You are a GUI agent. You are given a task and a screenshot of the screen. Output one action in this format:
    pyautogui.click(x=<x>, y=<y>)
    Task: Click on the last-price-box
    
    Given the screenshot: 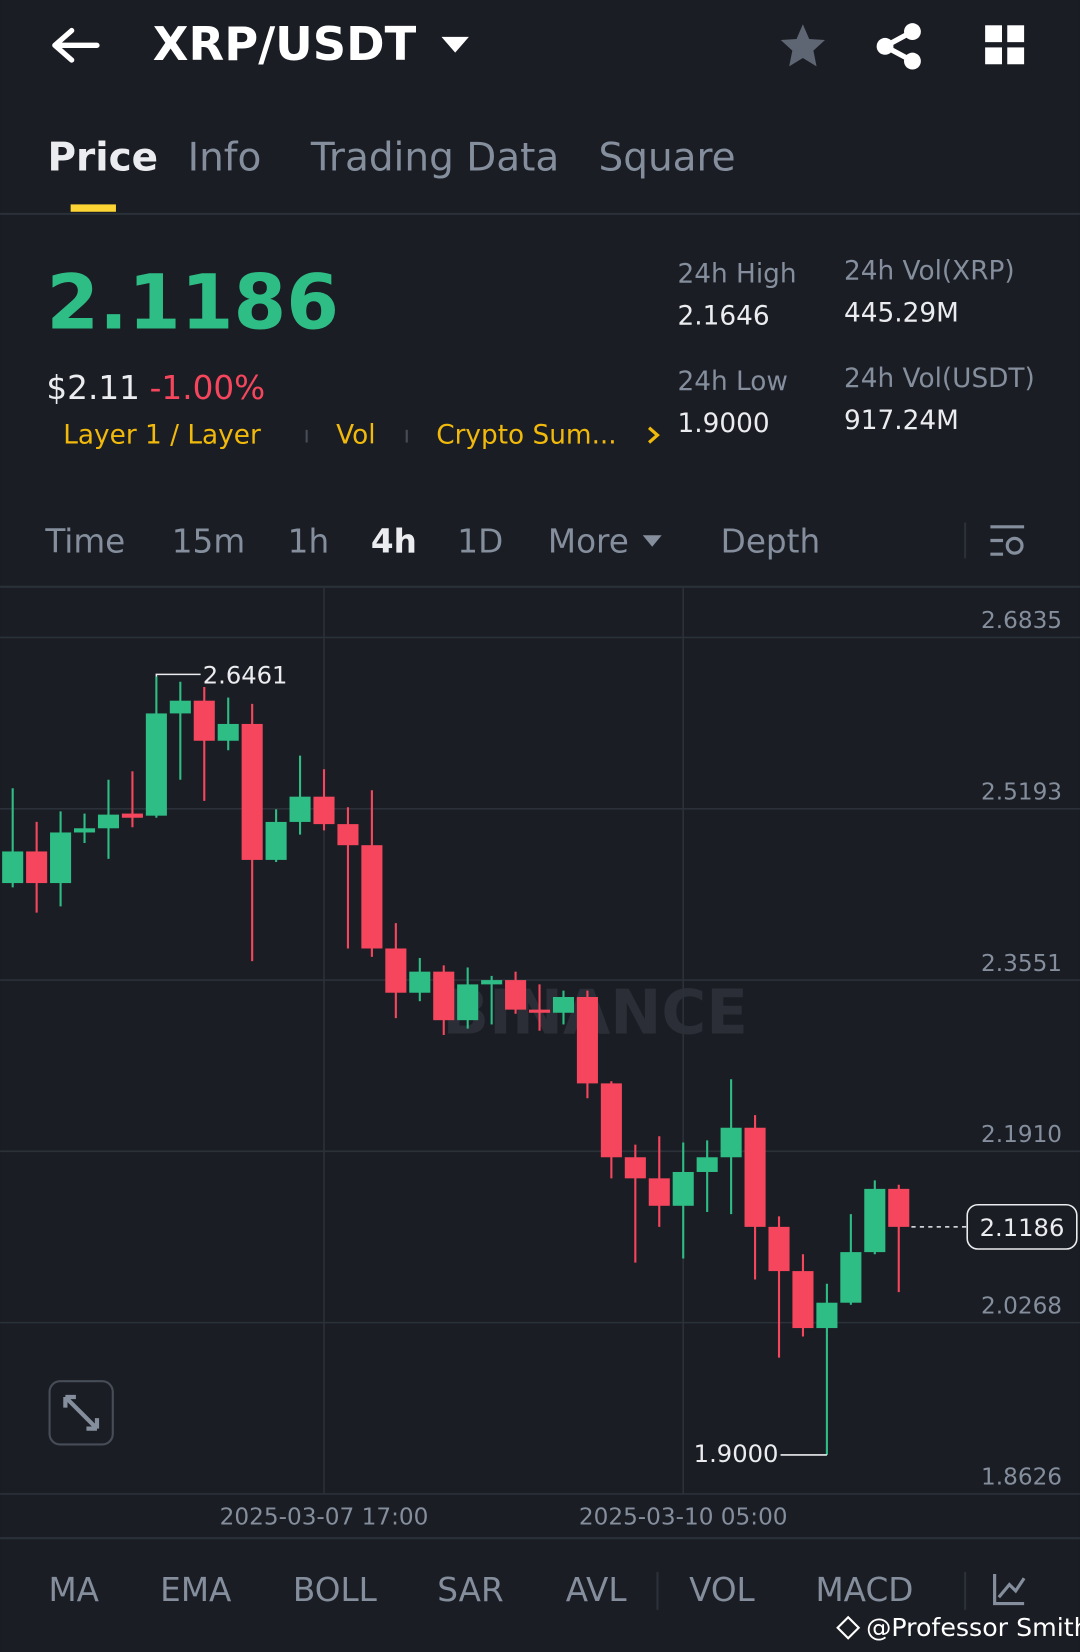 What is the action you would take?
    pyautogui.click(x=1022, y=1226)
    